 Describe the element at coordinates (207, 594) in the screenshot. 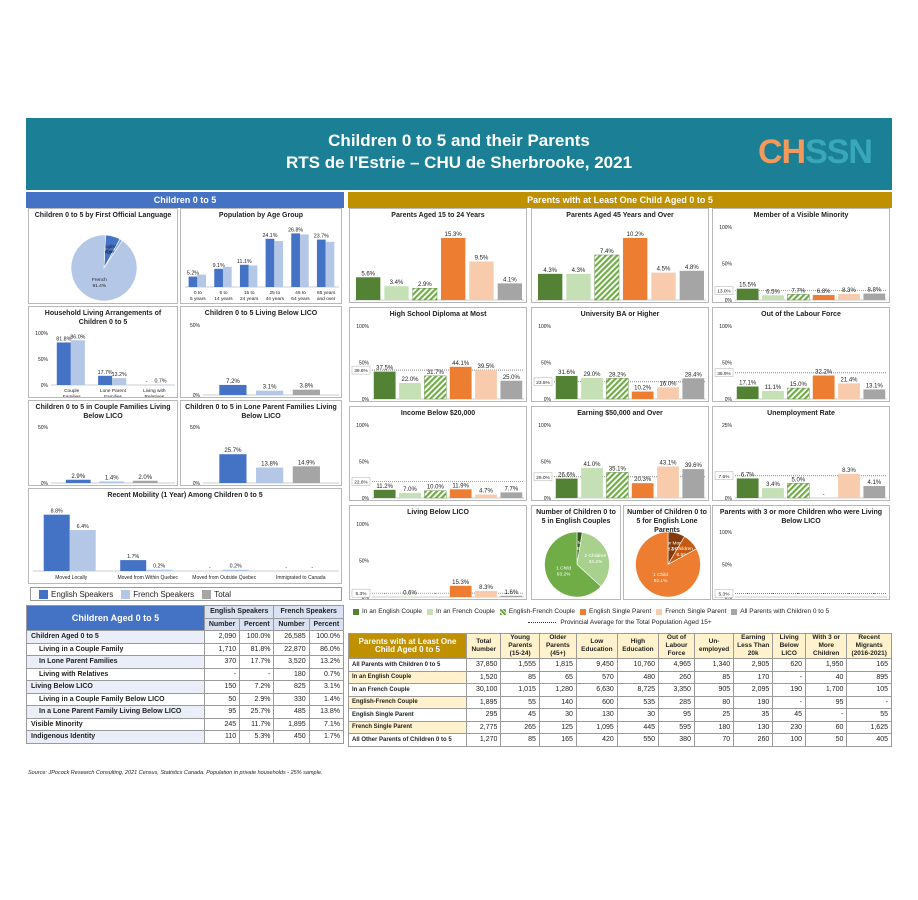

I see `legend-swatch-tot` at that location.